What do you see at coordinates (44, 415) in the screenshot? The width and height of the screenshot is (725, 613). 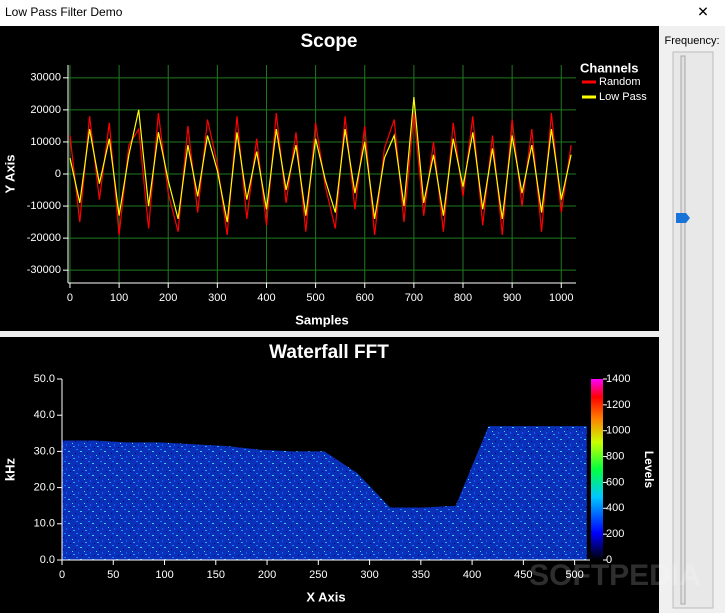 I see `y-tick-label: 40.0` at bounding box center [44, 415].